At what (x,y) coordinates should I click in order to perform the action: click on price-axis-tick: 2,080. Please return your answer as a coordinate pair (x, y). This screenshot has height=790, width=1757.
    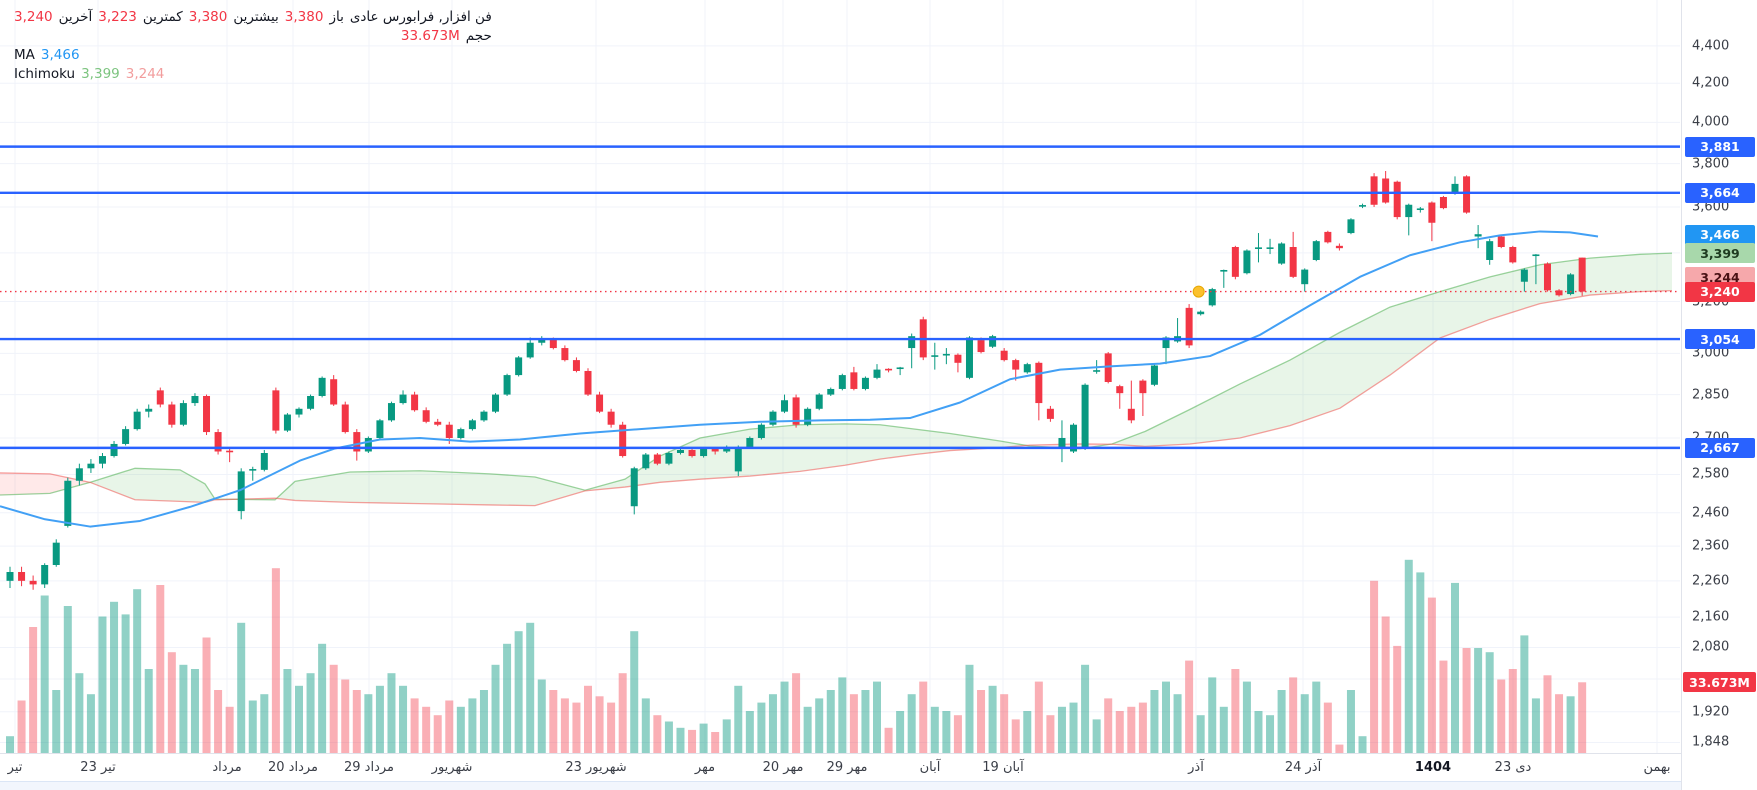
    Looking at the image, I should click on (1711, 647).